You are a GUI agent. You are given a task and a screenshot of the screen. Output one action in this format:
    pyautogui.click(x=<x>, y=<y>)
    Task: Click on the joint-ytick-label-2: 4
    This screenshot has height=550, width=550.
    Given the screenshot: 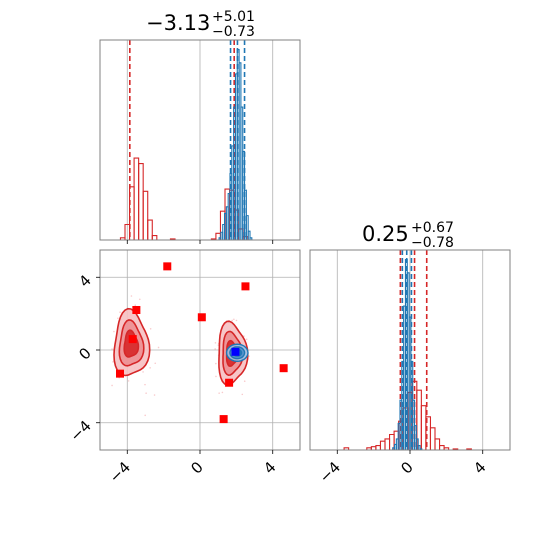 What is the action you would take?
    pyautogui.click(x=84, y=280)
    